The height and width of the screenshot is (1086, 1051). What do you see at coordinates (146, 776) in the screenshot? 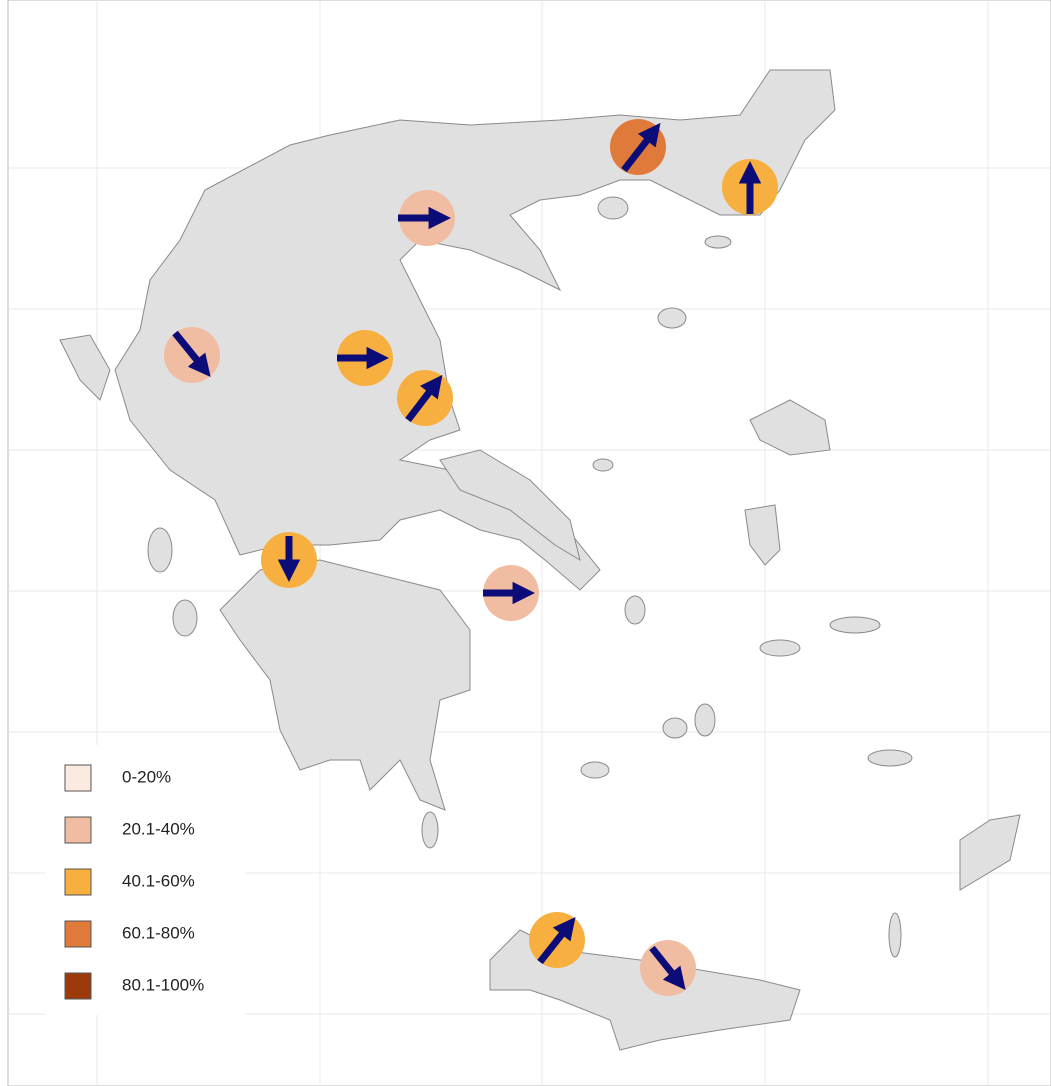
I see `legend-label: 0-20%` at bounding box center [146, 776].